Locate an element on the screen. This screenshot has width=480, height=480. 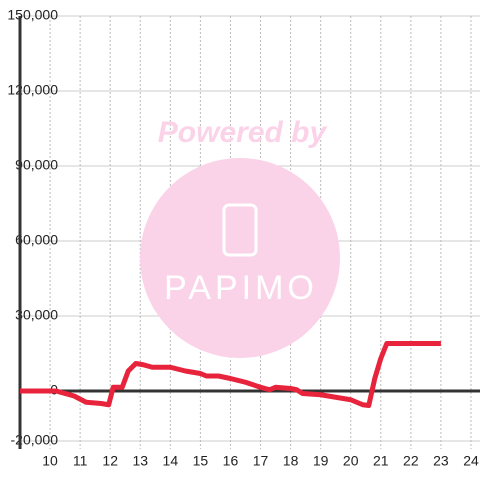
y-tick-label: 30,000 is located at coordinates (36, 315).